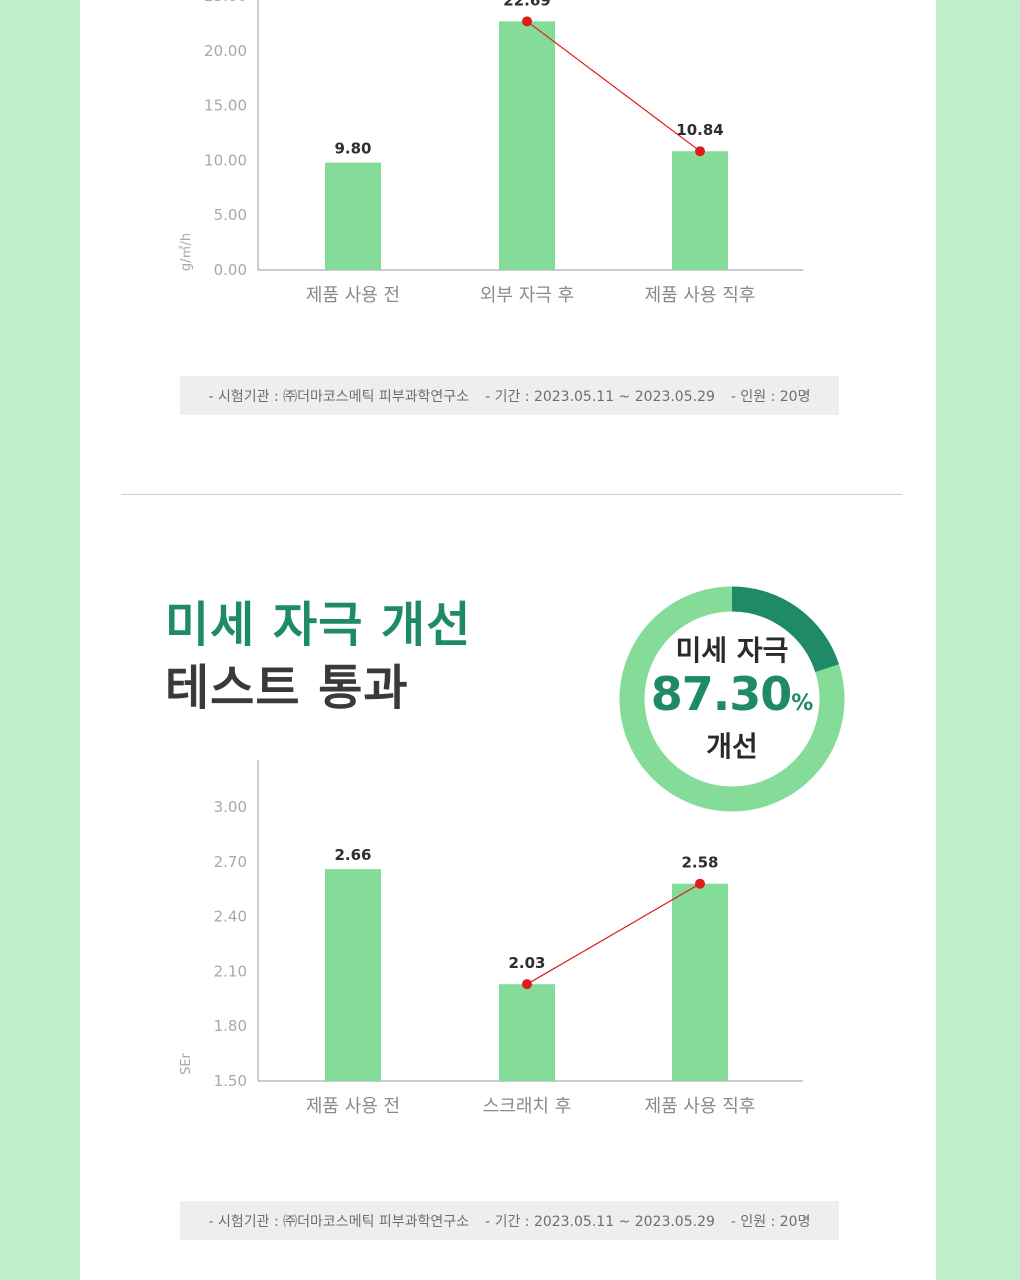  I want to click on section-divider, so click(511, 494).